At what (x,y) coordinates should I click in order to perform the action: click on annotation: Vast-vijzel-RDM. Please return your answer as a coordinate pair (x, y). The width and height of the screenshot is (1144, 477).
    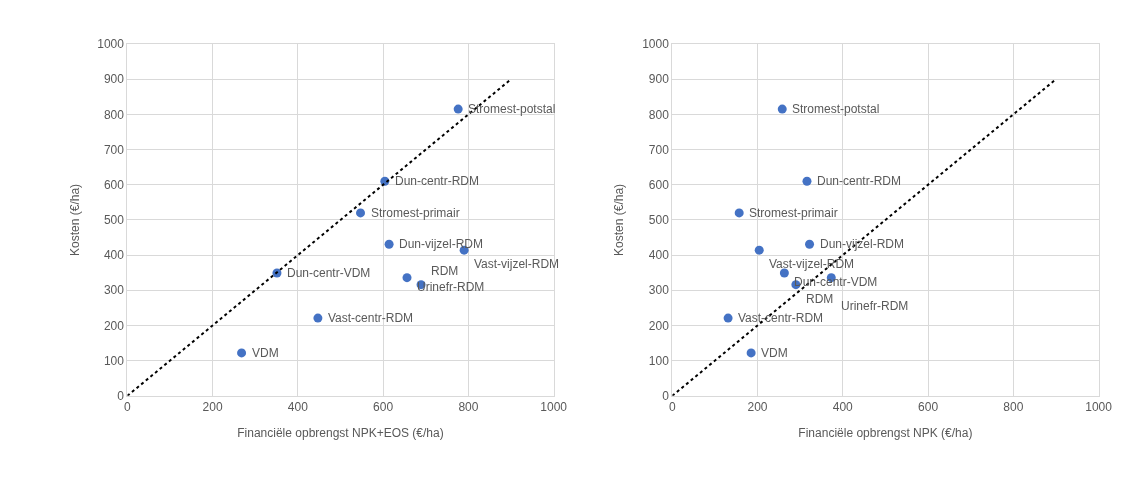
    Looking at the image, I should click on (517, 264).